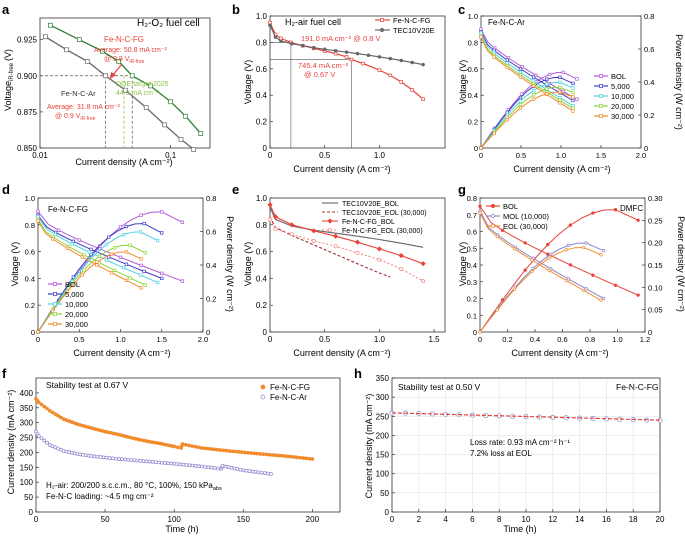 This screenshot has width=685, height=536. Describe the element at coordinates (31, 512) in the screenshot. I see `panel-f-ytick-label: 0` at that location.